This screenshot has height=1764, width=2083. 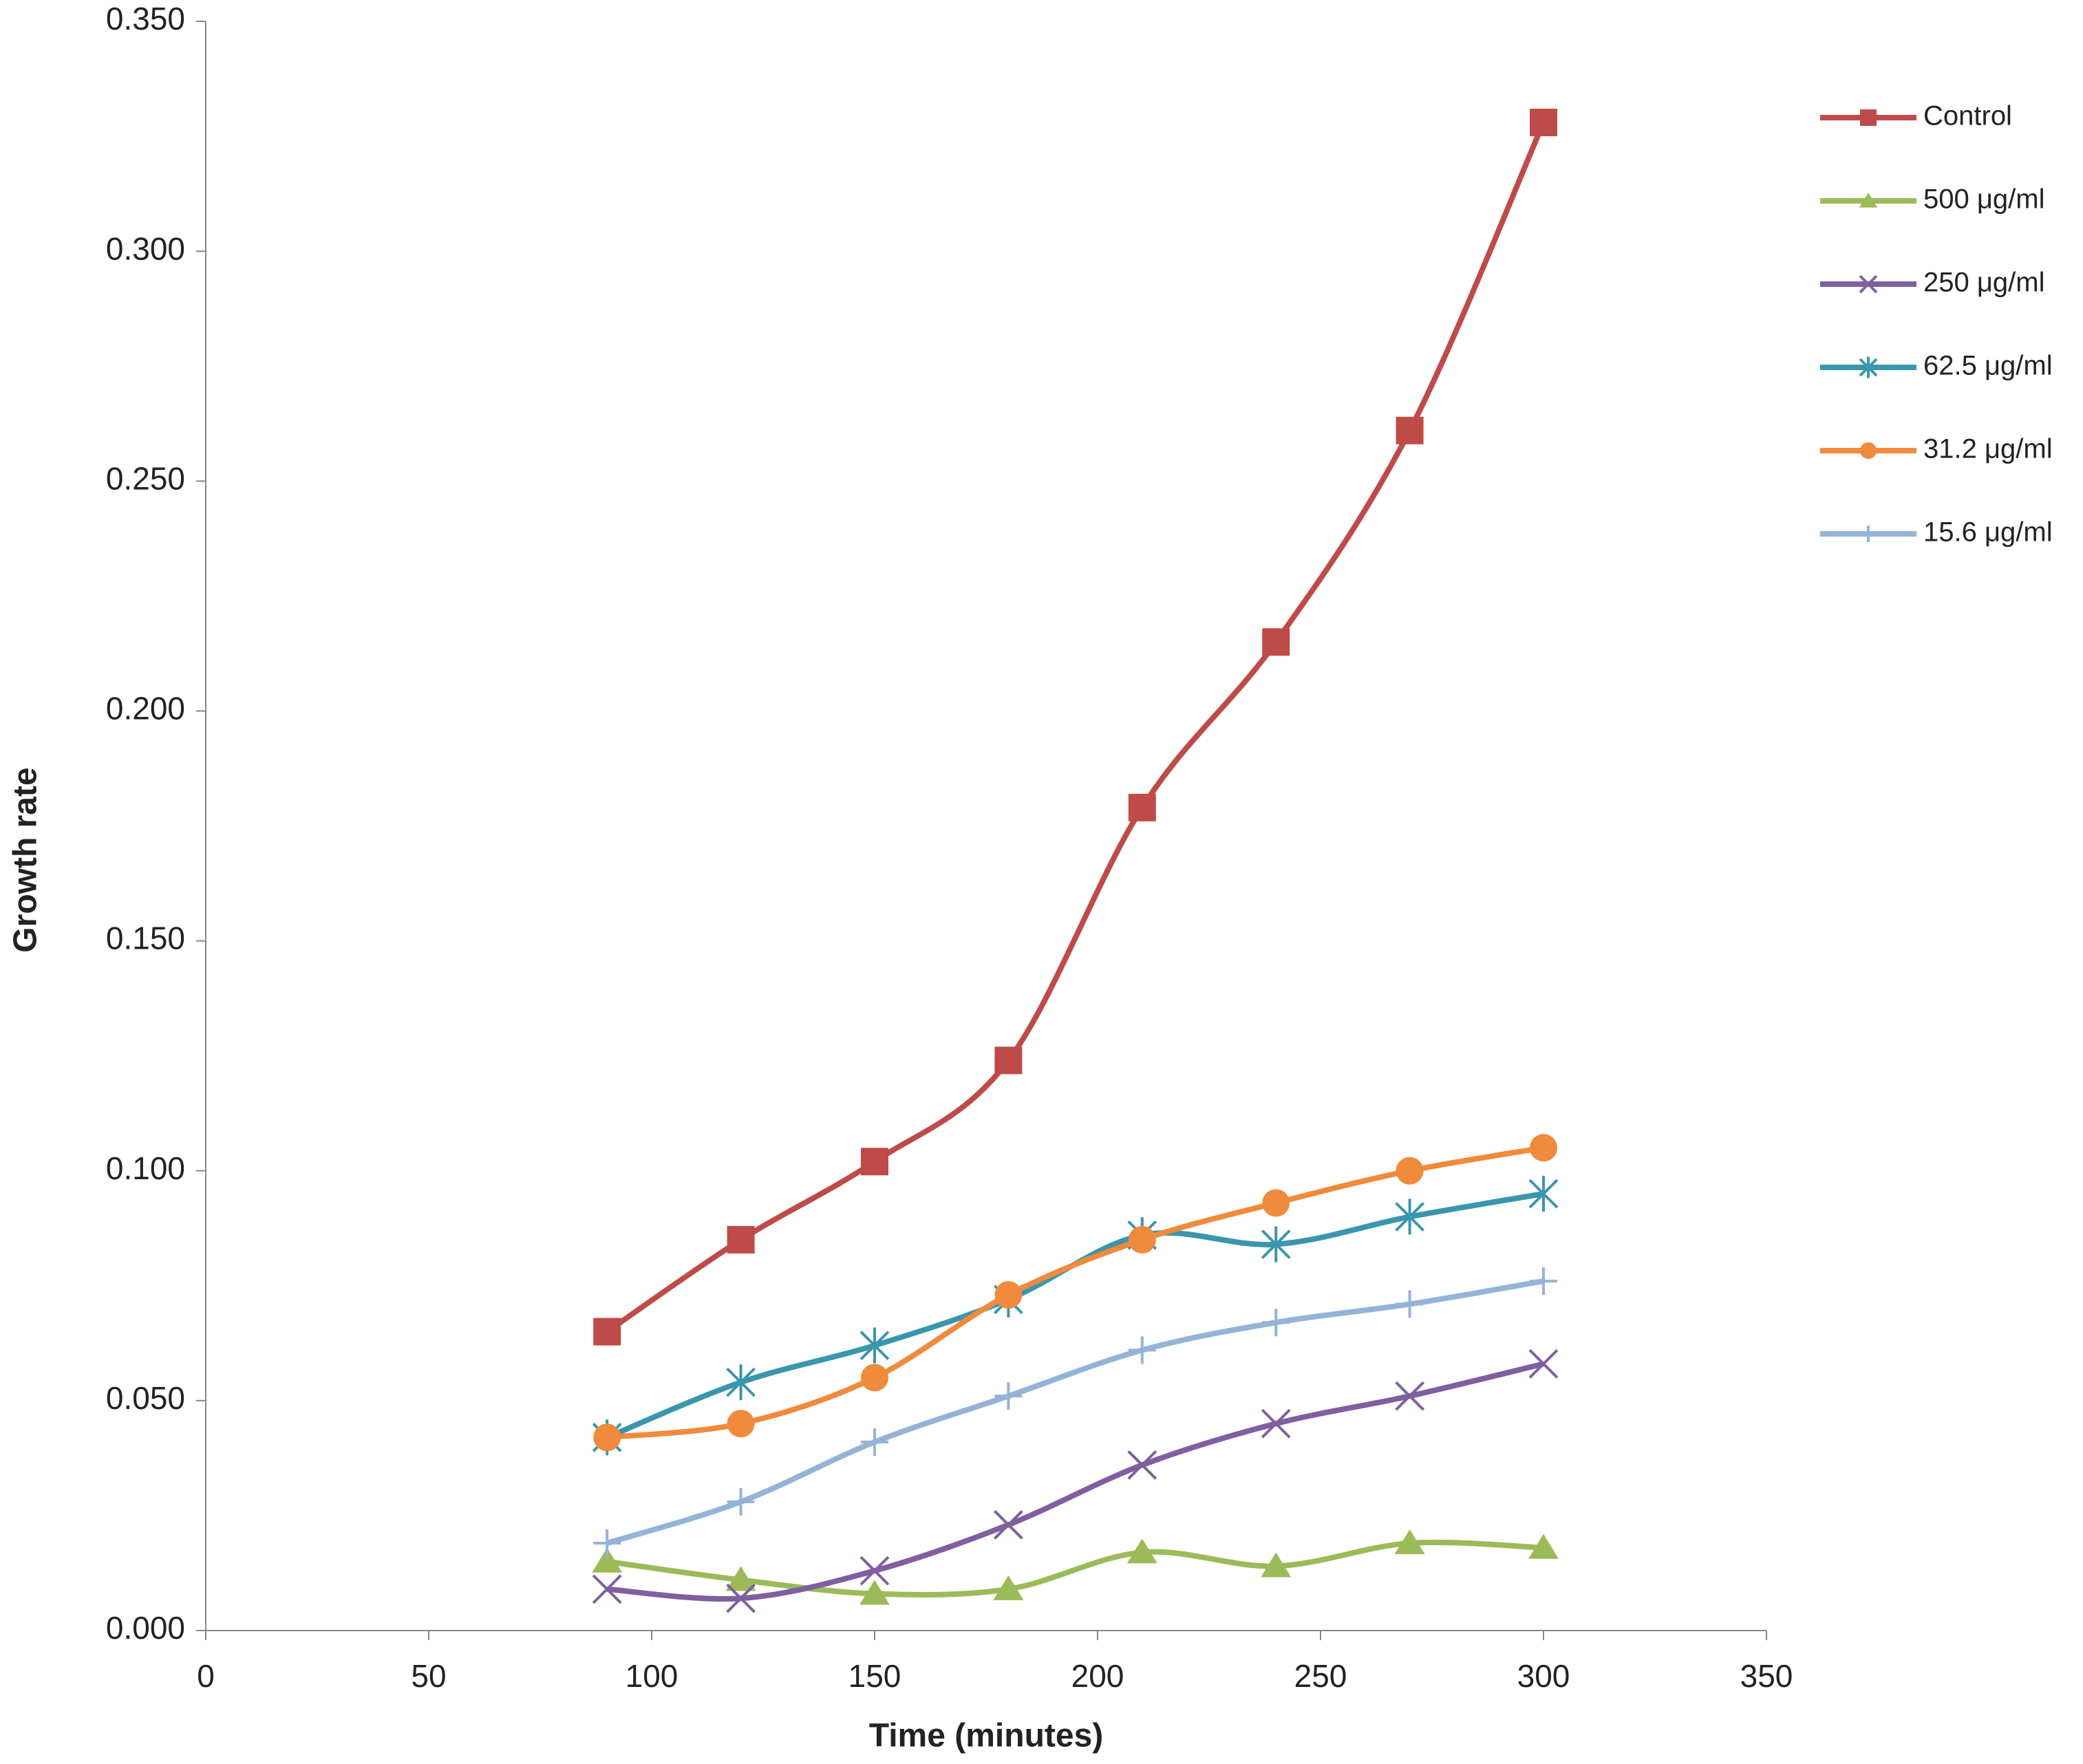 What do you see at coordinates (1967, 116) in the screenshot?
I see `legend-label: Control` at bounding box center [1967, 116].